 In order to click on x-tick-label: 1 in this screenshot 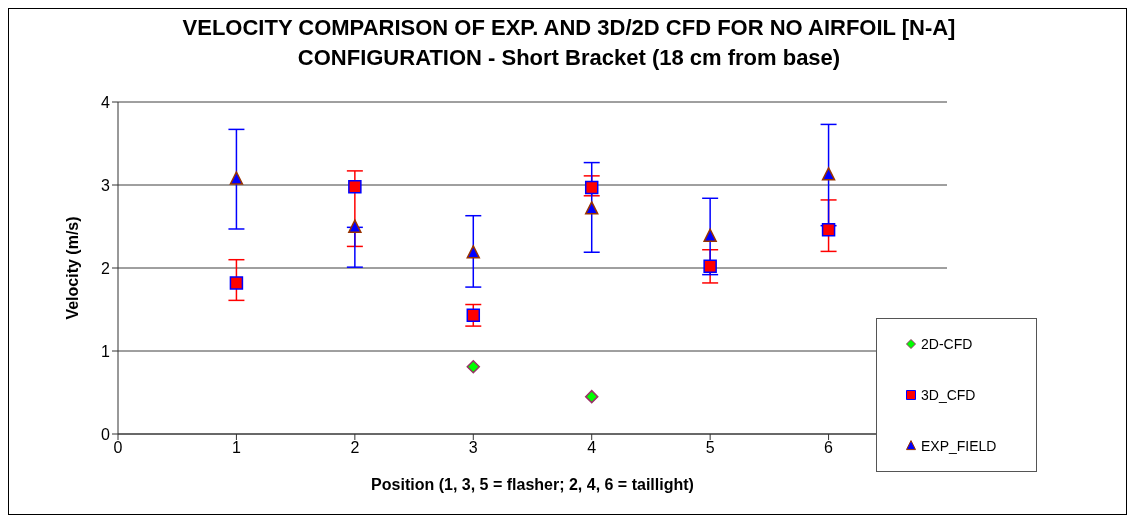, I will do `click(236, 448)`.